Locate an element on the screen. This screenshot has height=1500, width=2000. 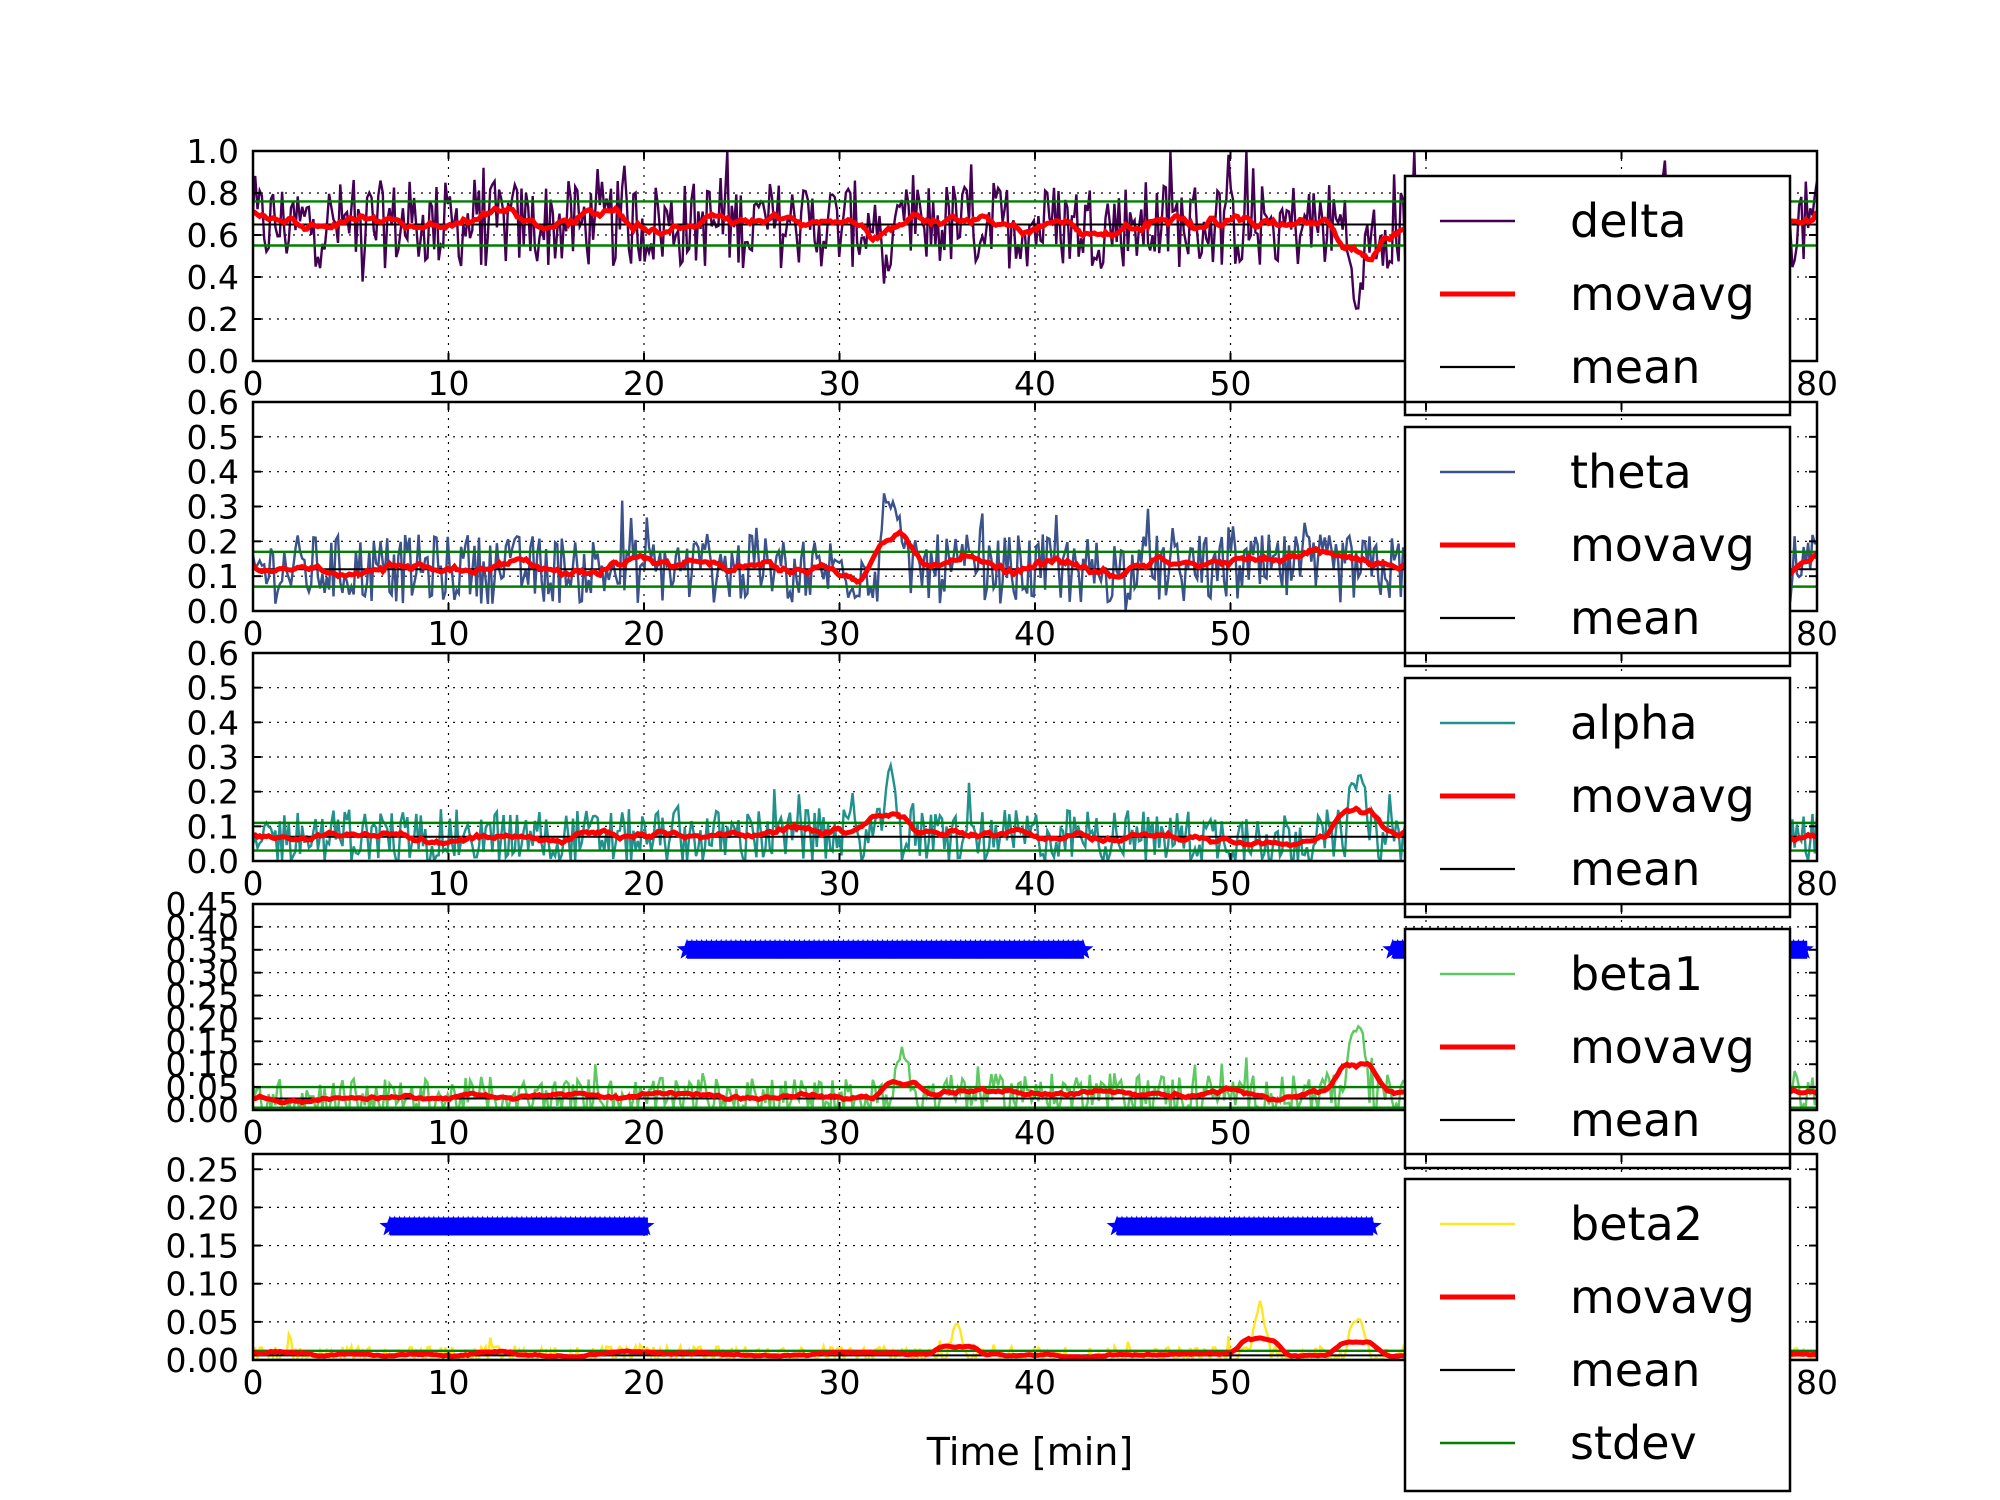
y-tick-label: 1.0 is located at coordinates (213, 151).